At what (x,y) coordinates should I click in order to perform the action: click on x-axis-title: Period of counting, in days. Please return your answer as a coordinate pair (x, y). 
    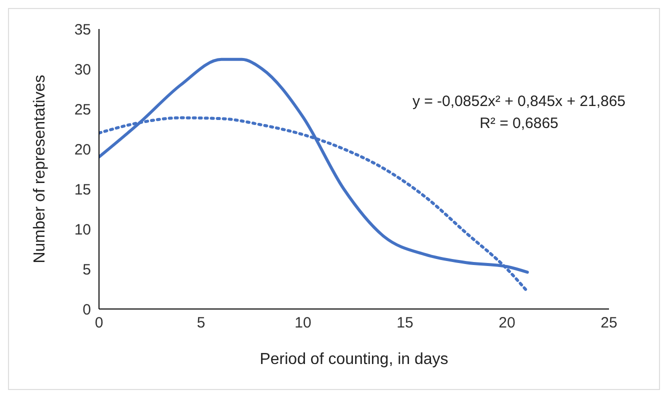
    Looking at the image, I should click on (354, 359).